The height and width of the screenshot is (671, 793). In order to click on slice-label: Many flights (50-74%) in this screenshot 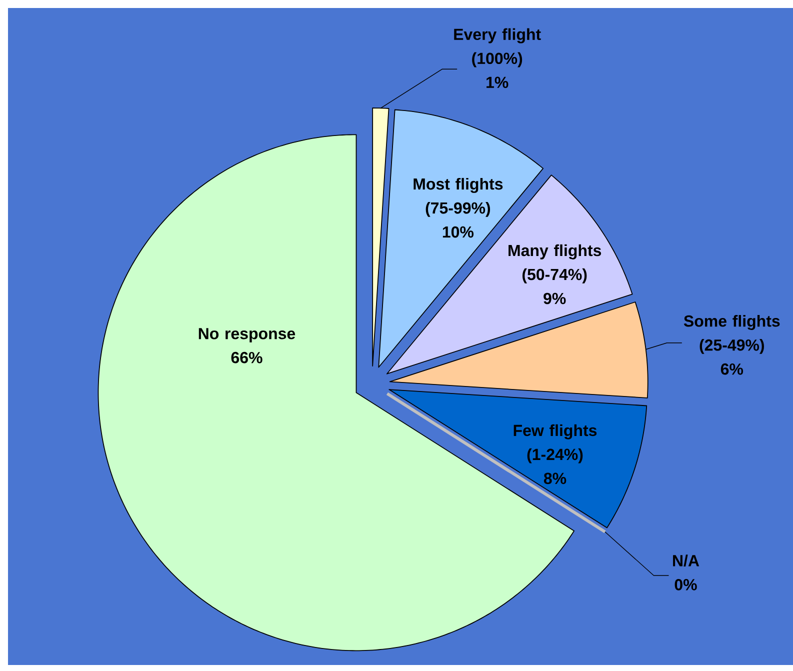, I will do `click(555, 264)`.